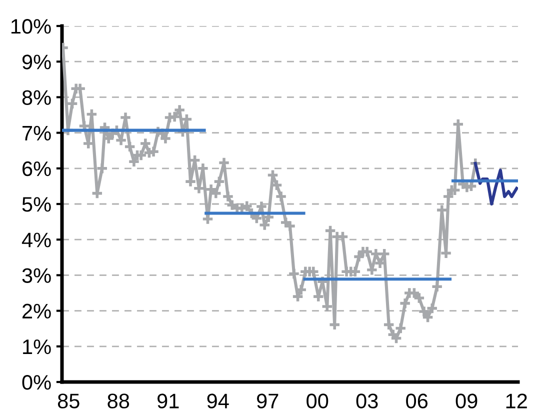 The width and height of the screenshot is (534, 412). I want to click on y-tick-label: 4%, so click(36, 240).